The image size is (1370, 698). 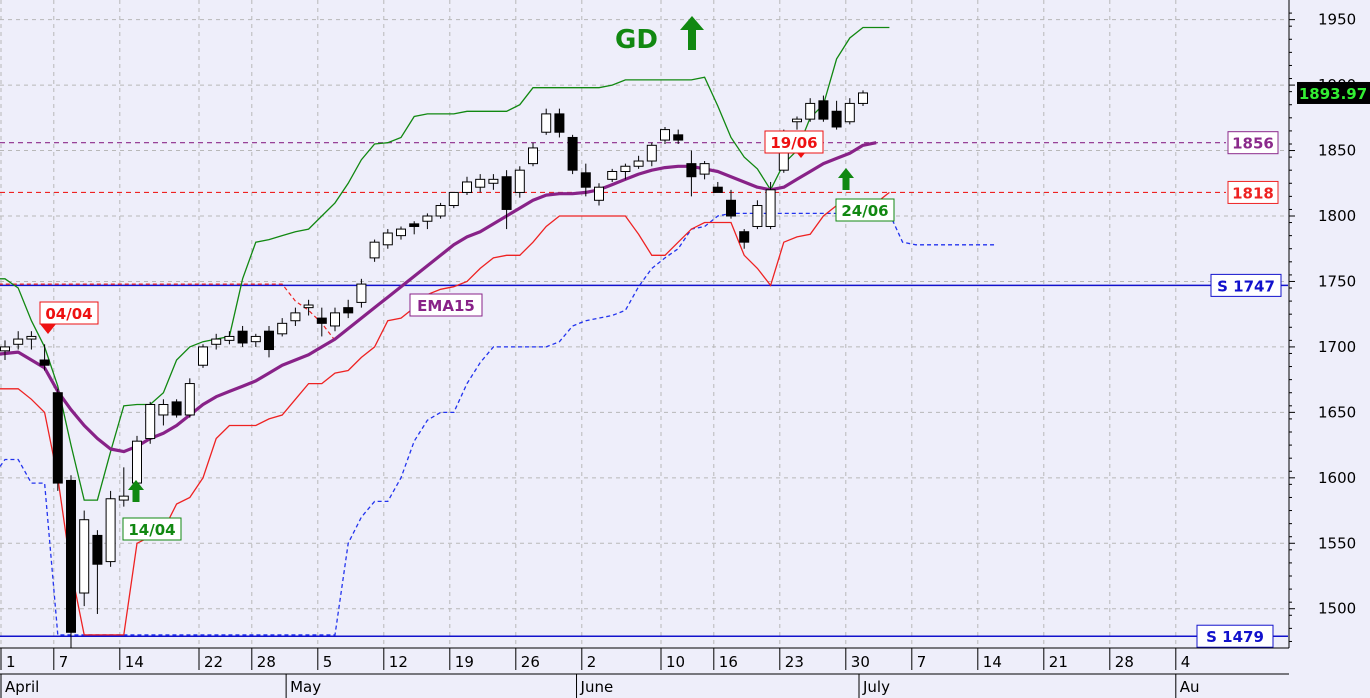 What do you see at coordinates (592, 662) in the screenshot?
I see `x-day-label: 2` at bounding box center [592, 662].